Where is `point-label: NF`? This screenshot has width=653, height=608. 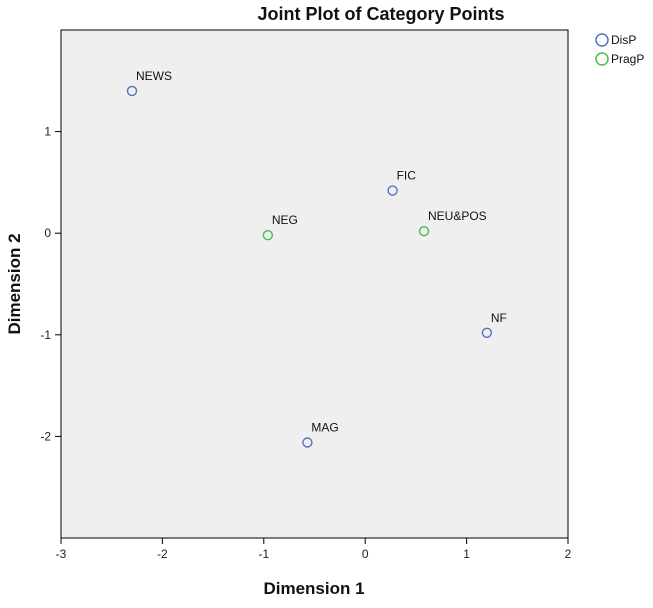 point-label: NF is located at coordinates (499, 318).